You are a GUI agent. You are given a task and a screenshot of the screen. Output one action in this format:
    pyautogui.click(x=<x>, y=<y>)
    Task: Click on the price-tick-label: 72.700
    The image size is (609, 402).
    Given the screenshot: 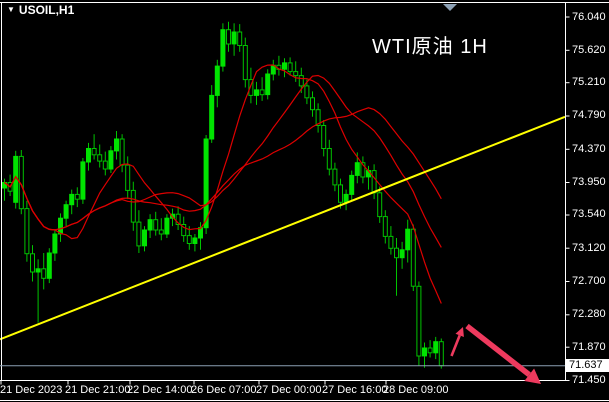 What is the action you would take?
    pyautogui.click(x=589, y=281)
    